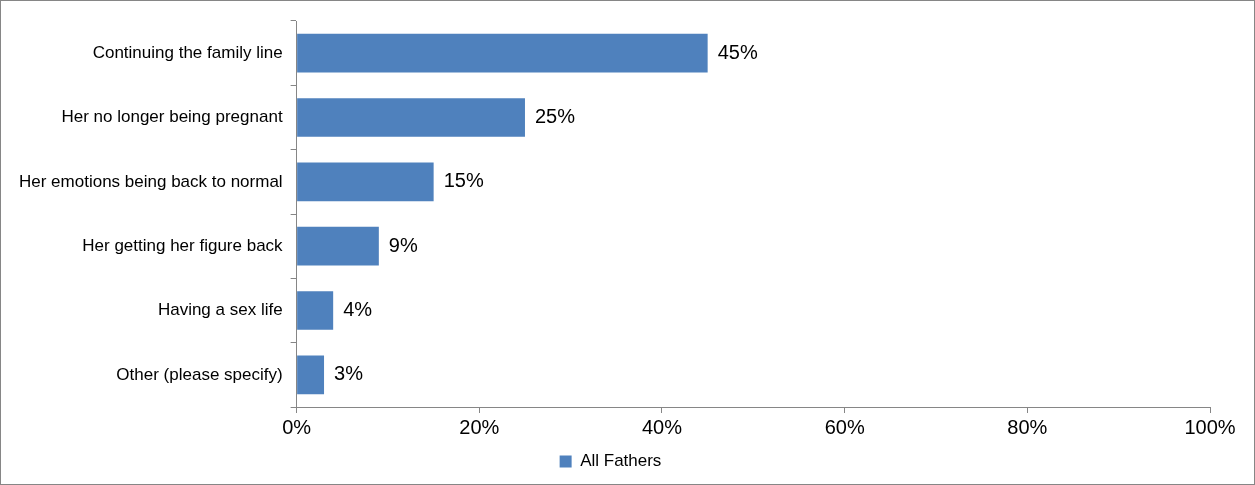 Image resolution: width=1255 pixels, height=485 pixels. I want to click on x-tick-label: 80%, so click(1027, 426).